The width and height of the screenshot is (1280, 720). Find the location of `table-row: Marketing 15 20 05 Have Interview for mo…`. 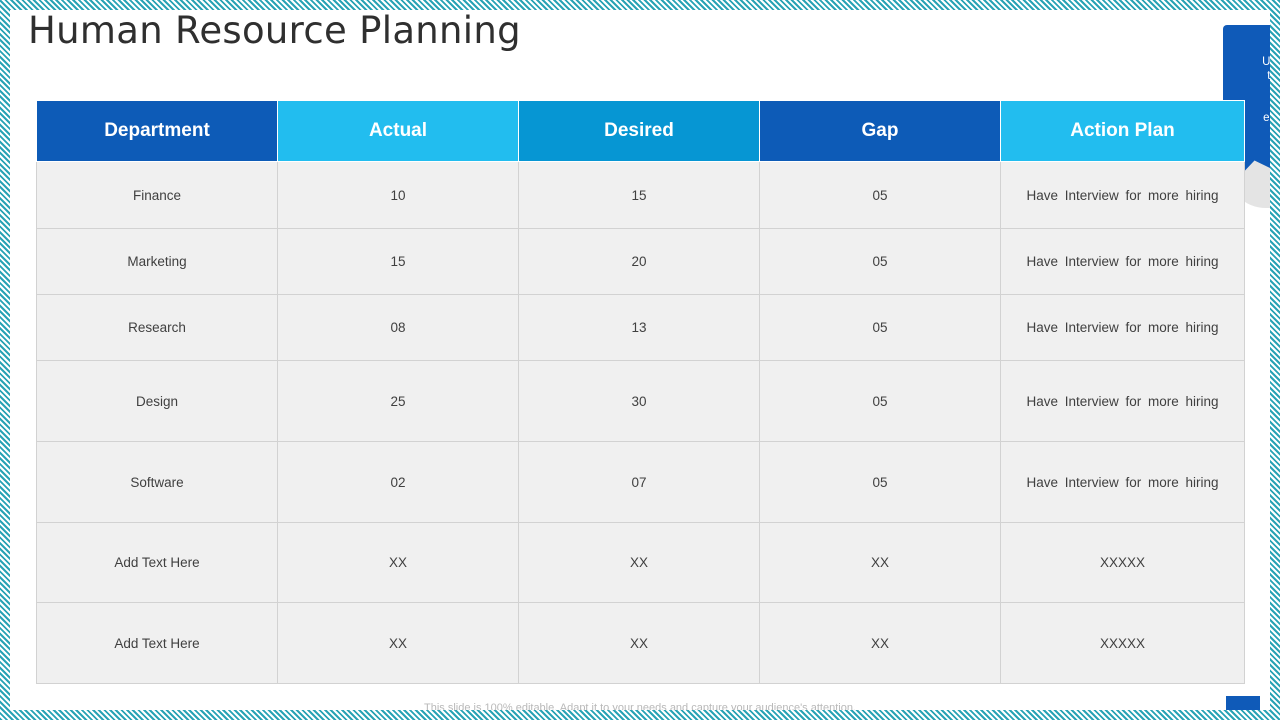

table-row: Marketing 15 20 05 Have Interview for mo… is located at coordinates (640, 261).